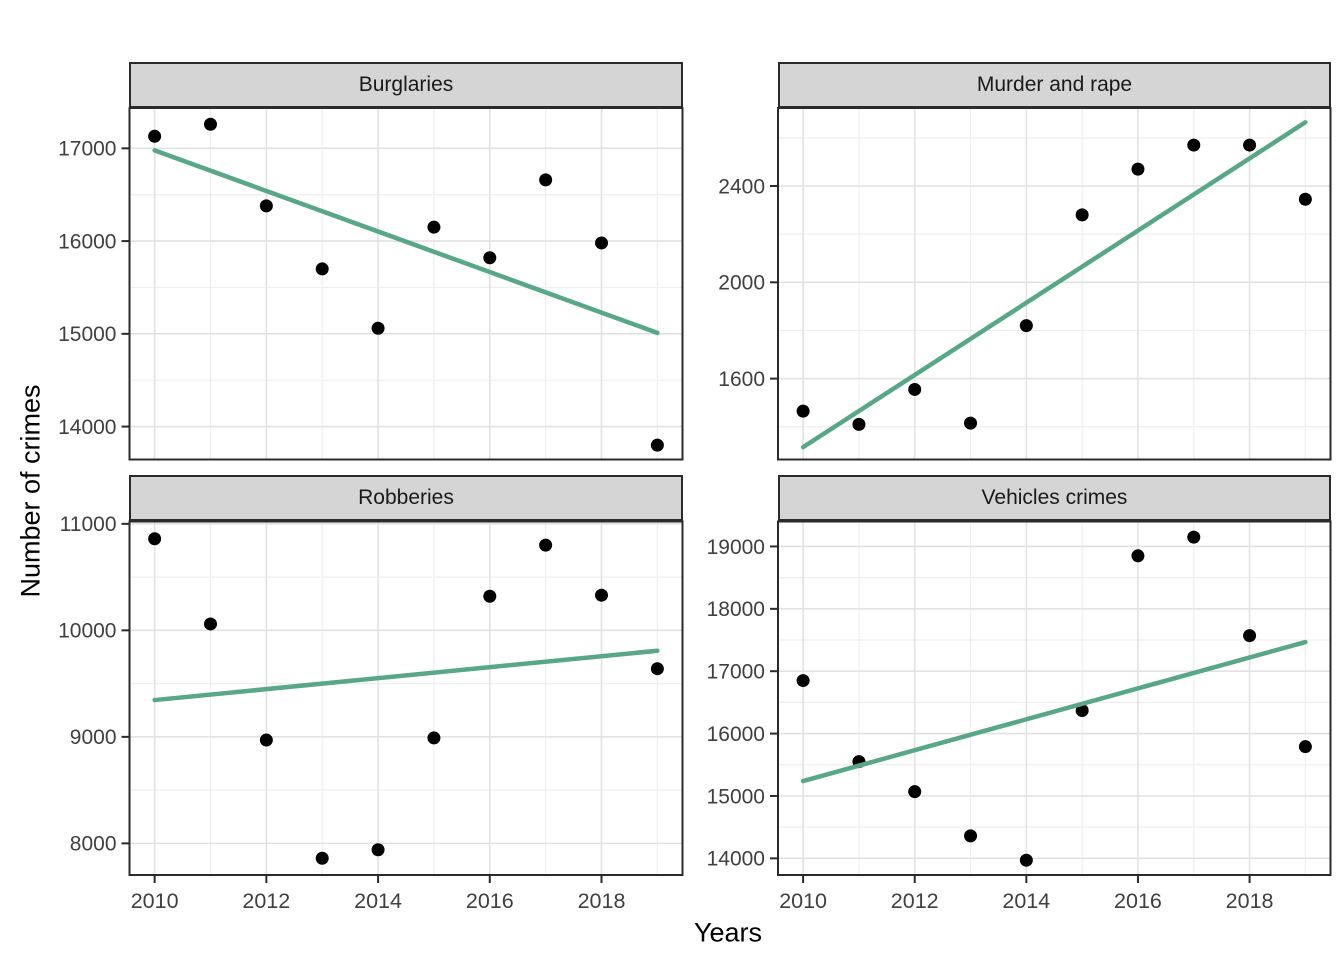  I want to click on x-axis-title: Years, so click(728, 932).